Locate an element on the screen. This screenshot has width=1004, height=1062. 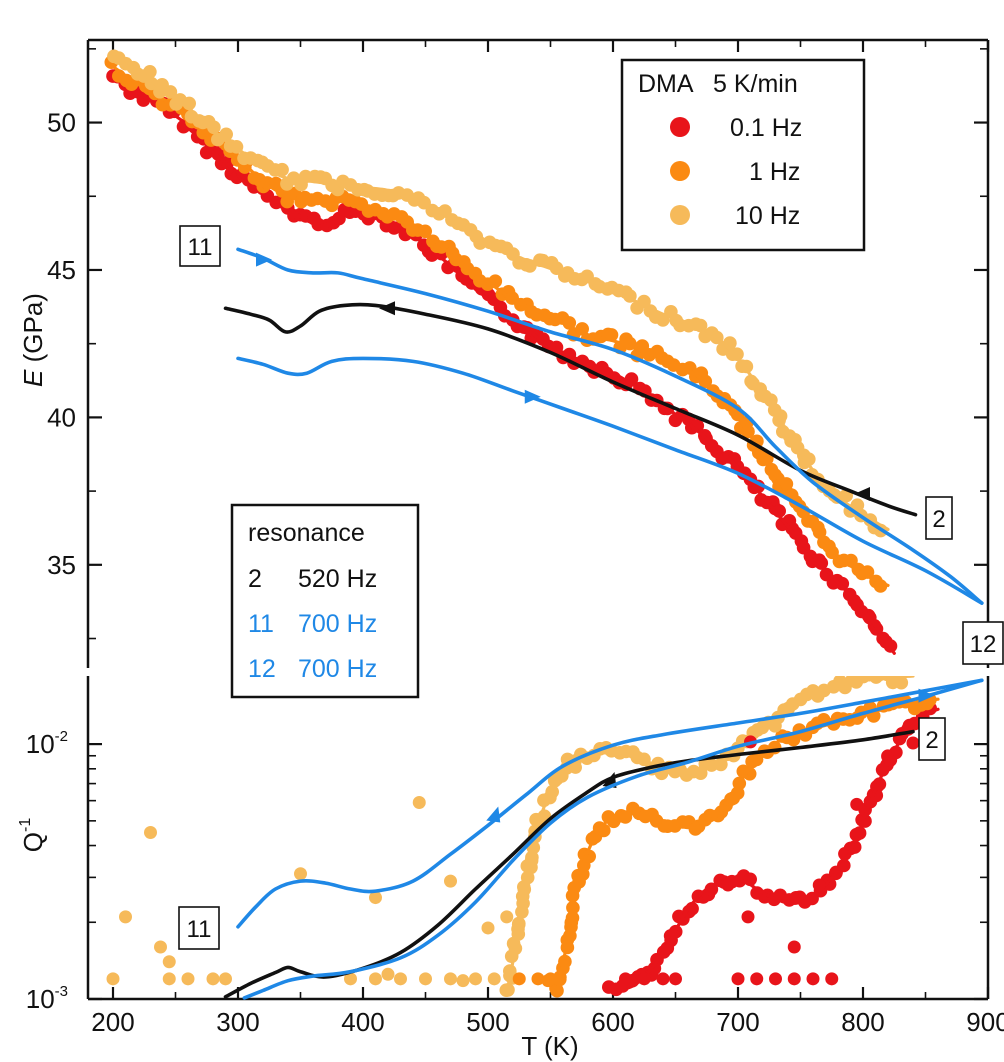
y-axis-title-damping: Q-1 is located at coordinates (32, 835).